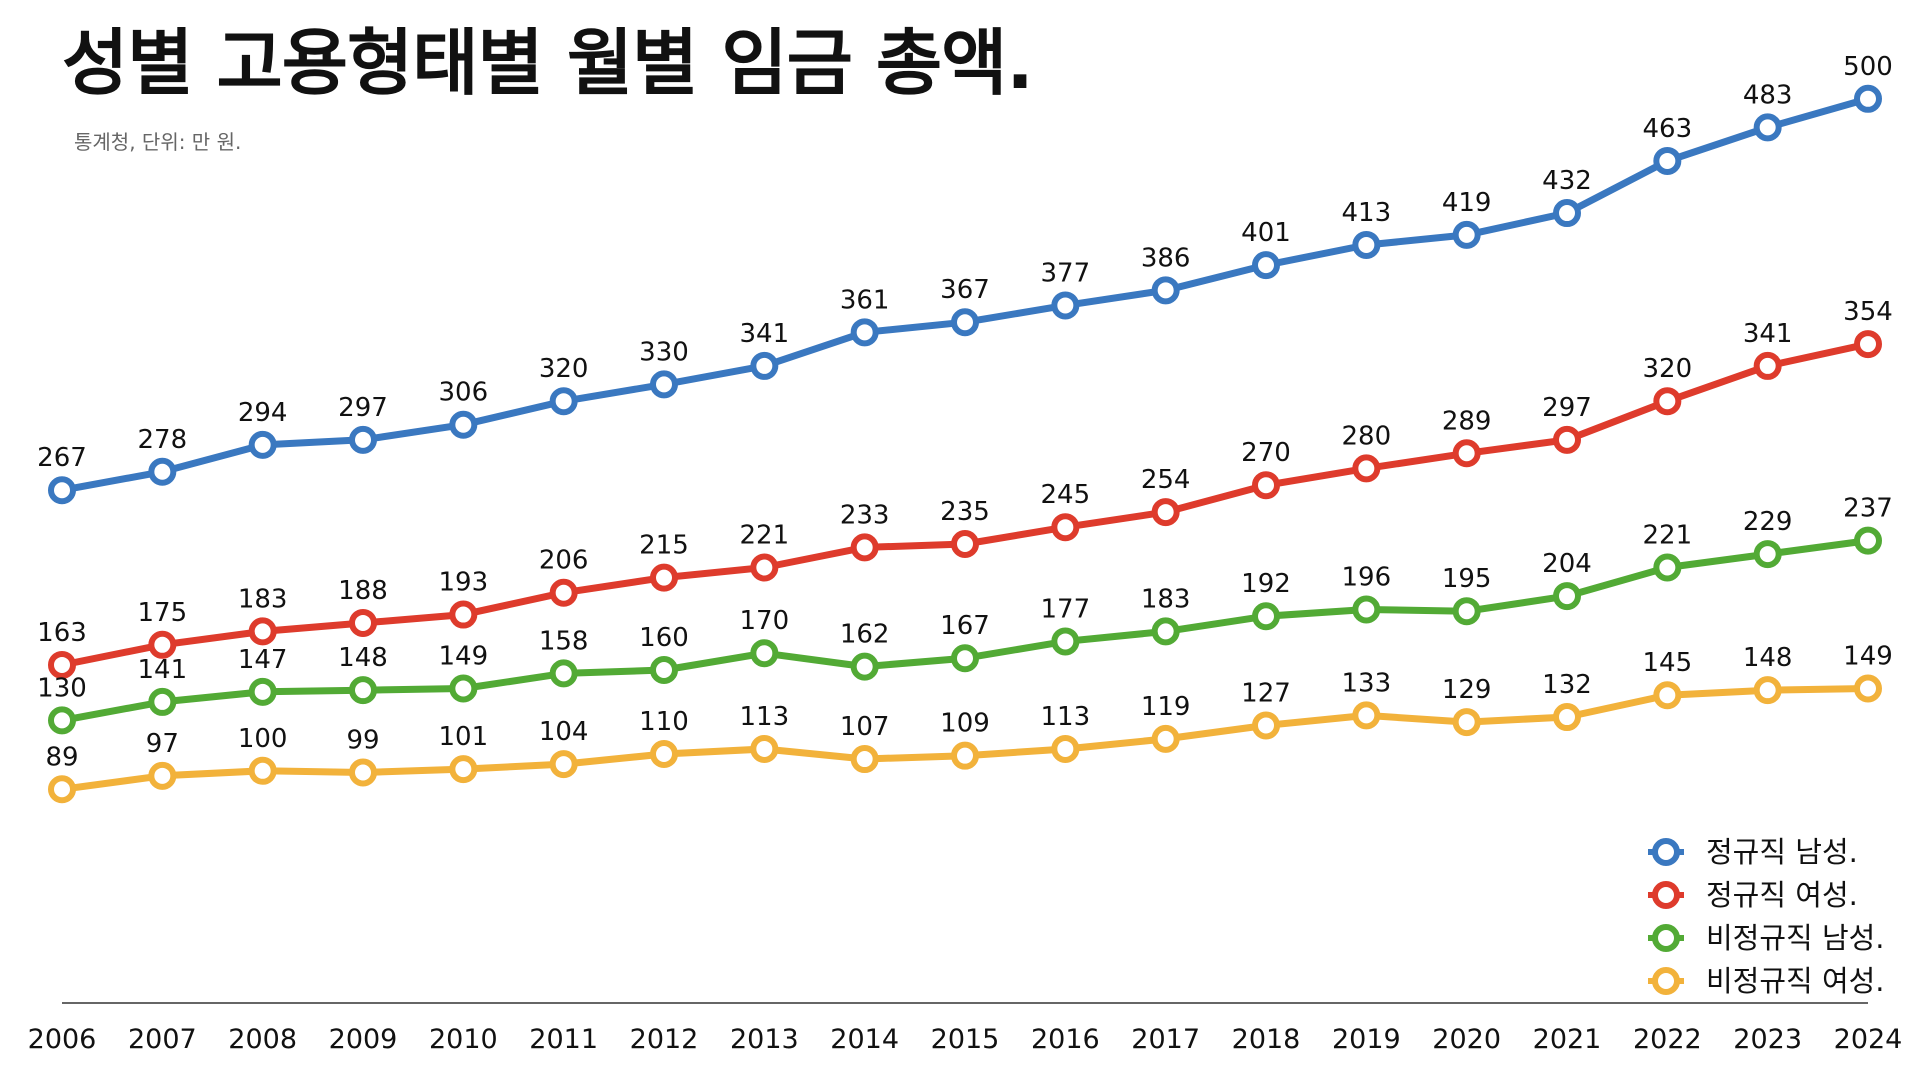  What do you see at coordinates (1467, 690) in the screenshot?
I see `data-label: 129` at bounding box center [1467, 690].